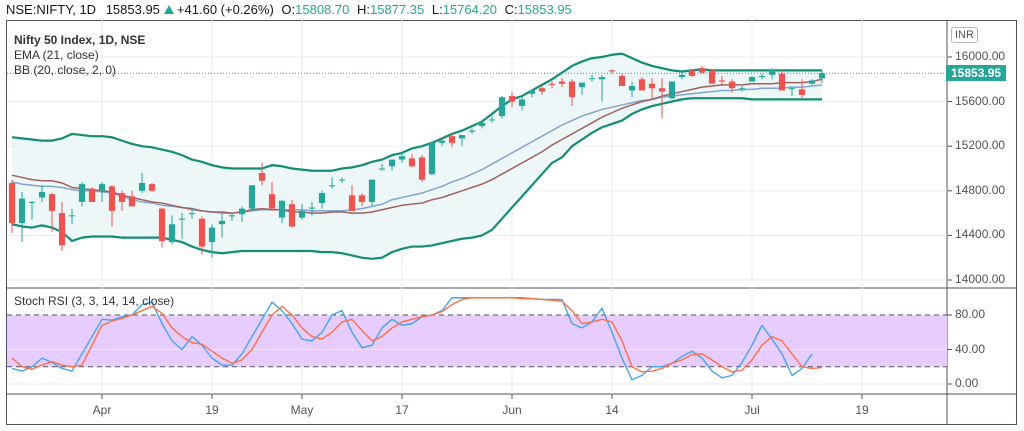 Image resolution: width=1024 pixels, height=431 pixels. What do you see at coordinates (102, 410) in the screenshot?
I see `time-tick-label: Apr` at bounding box center [102, 410].